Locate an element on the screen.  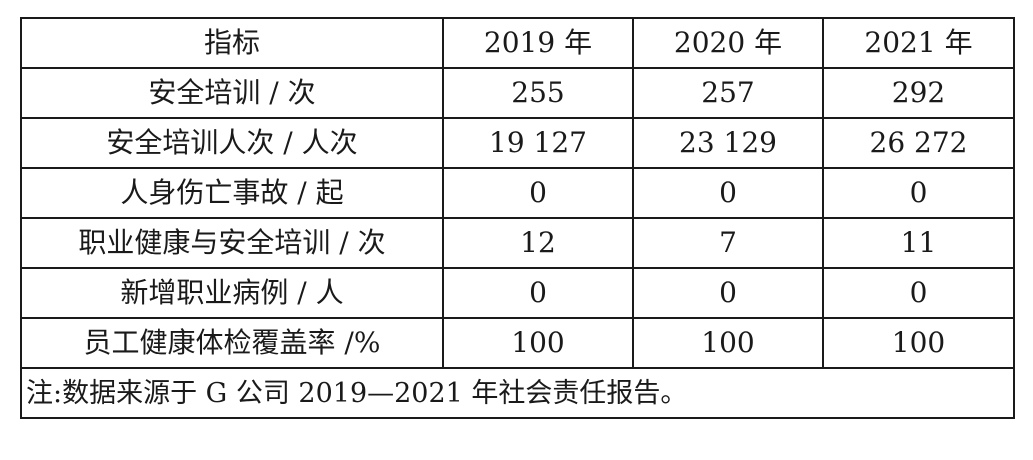
table-row: 职业健康与安全培训 / 次 12 7 11 is located at coordinates (517, 243).